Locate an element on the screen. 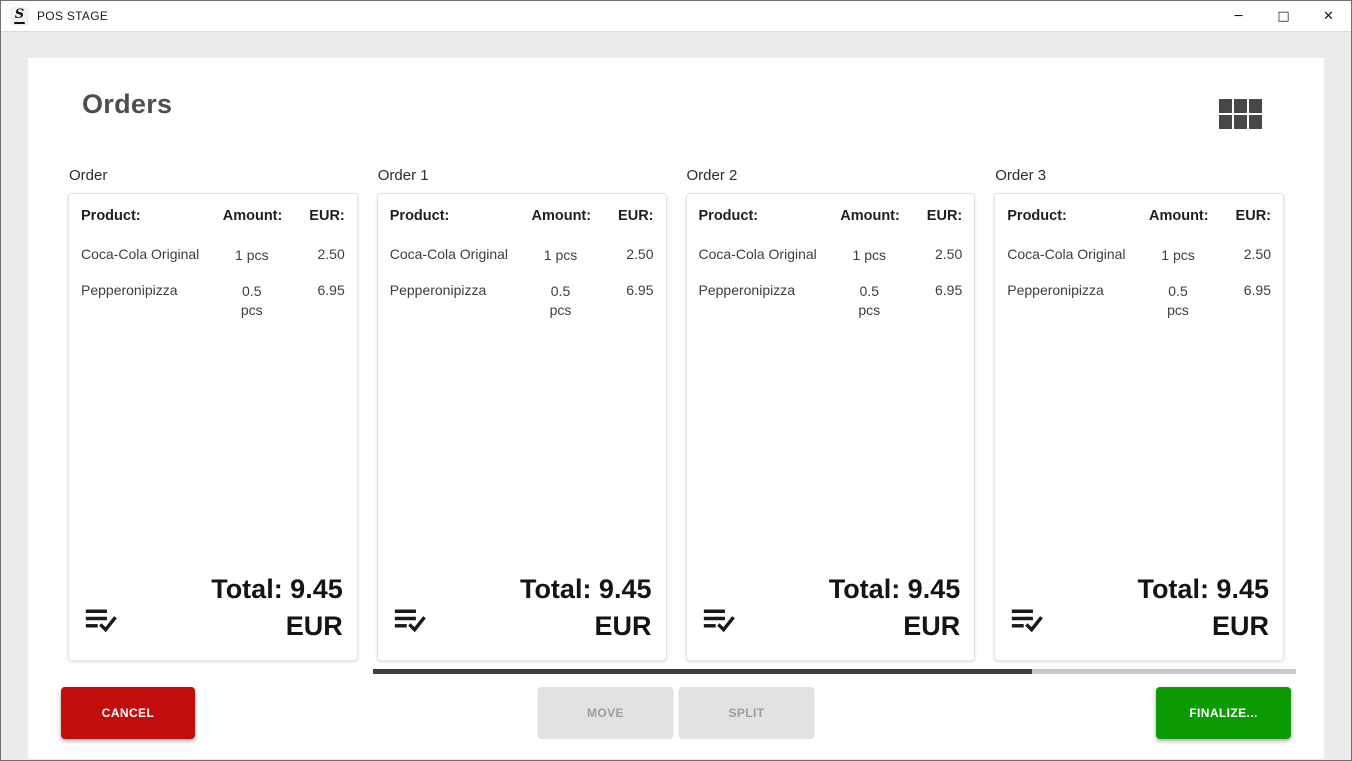 Image resolution: width=1352 pixels, height=761 pixels. titlebar: S POS STAGE ─ □ ✕ is located at coordinates (676, 16).